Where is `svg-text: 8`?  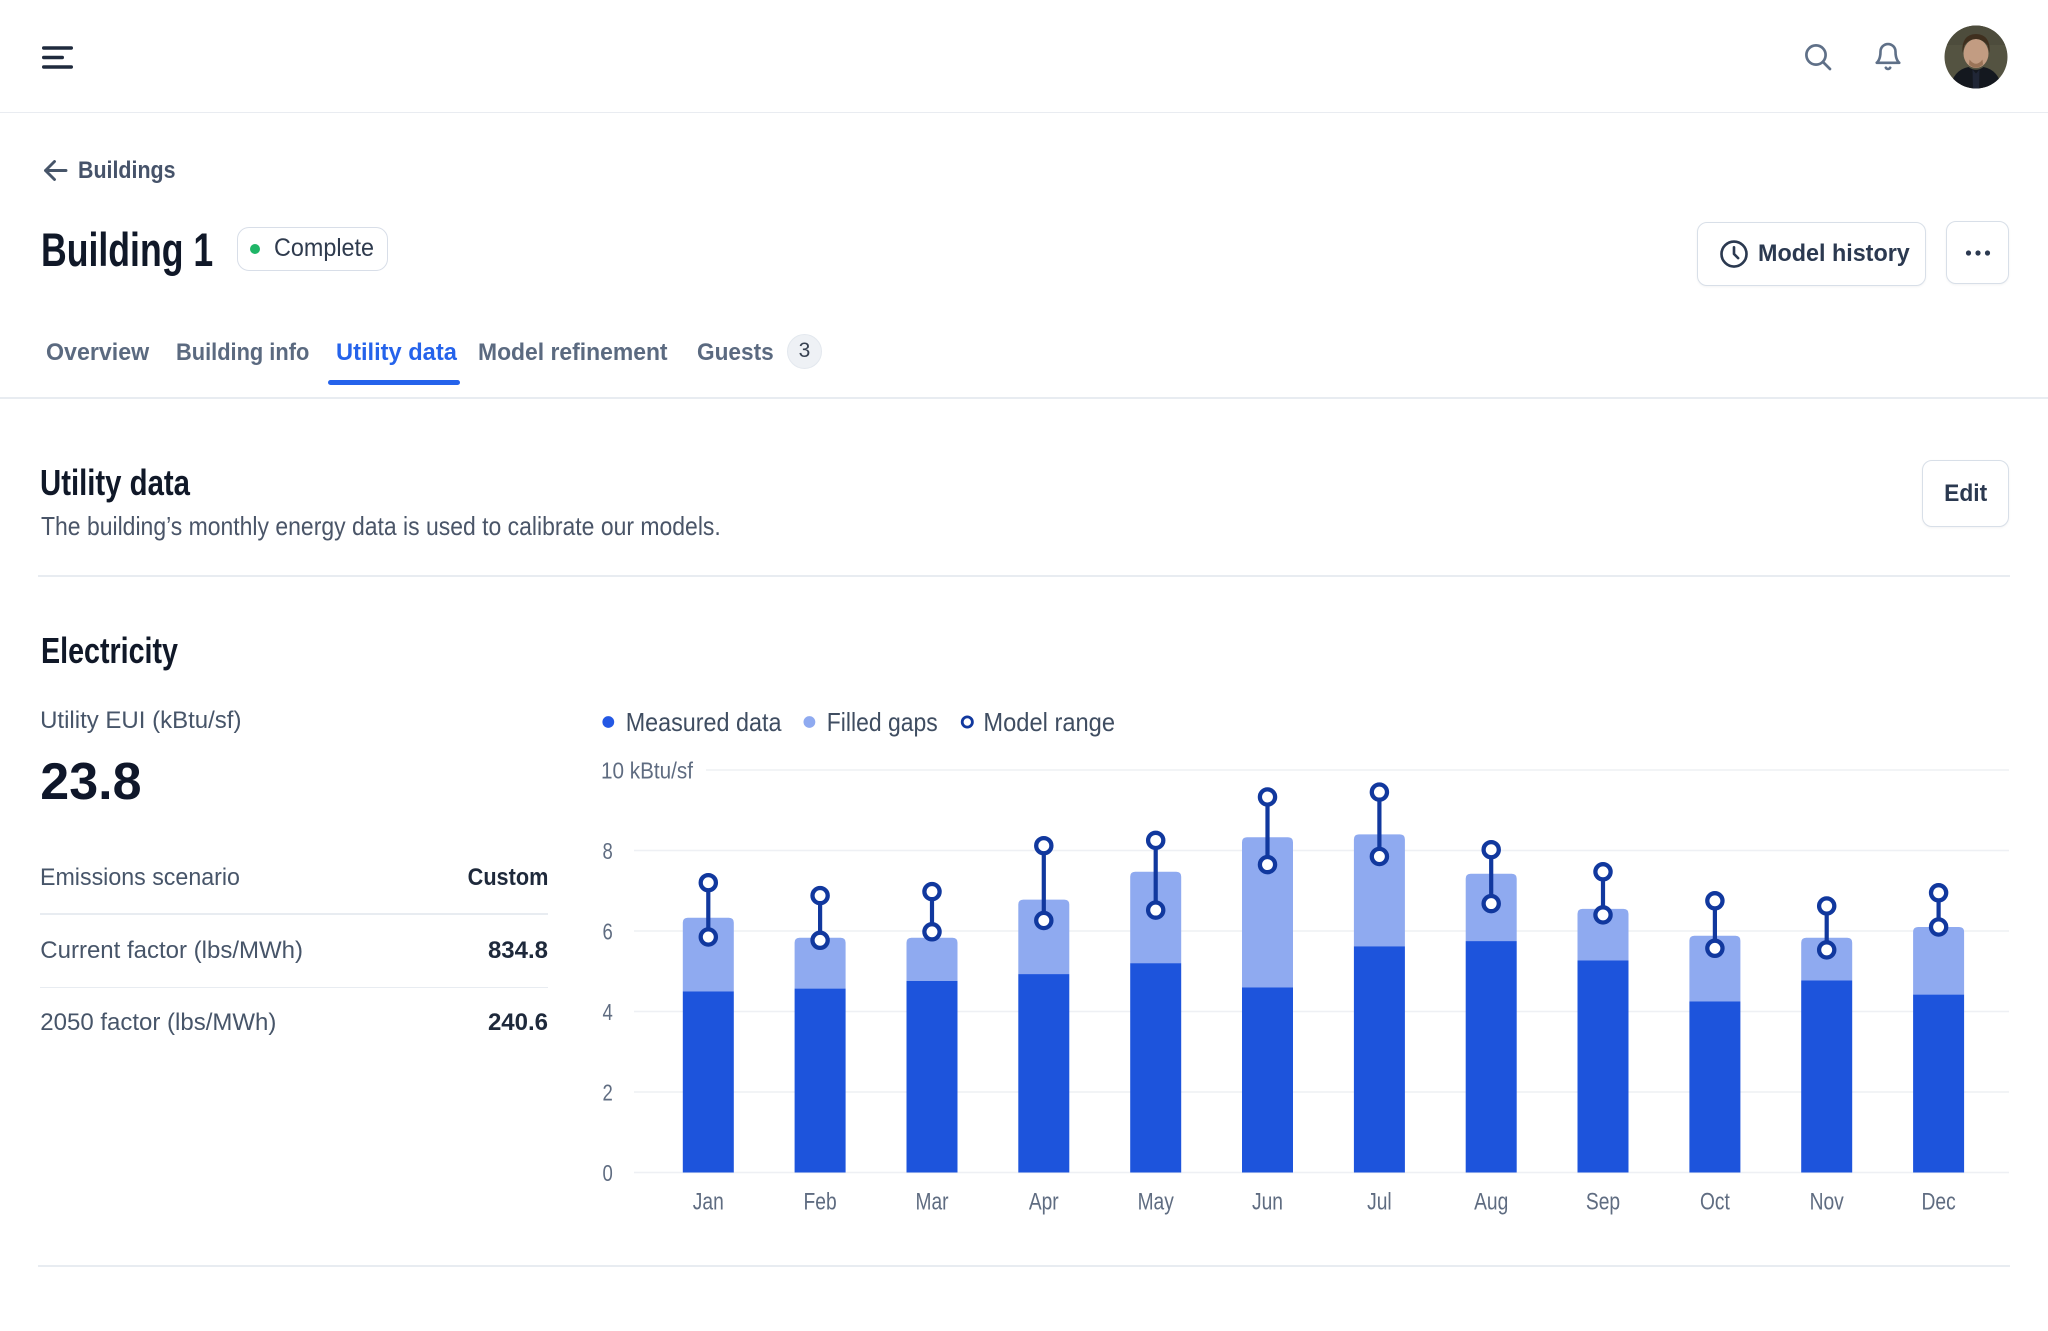
svg-text: 8 is located at coordinates (607, 851).